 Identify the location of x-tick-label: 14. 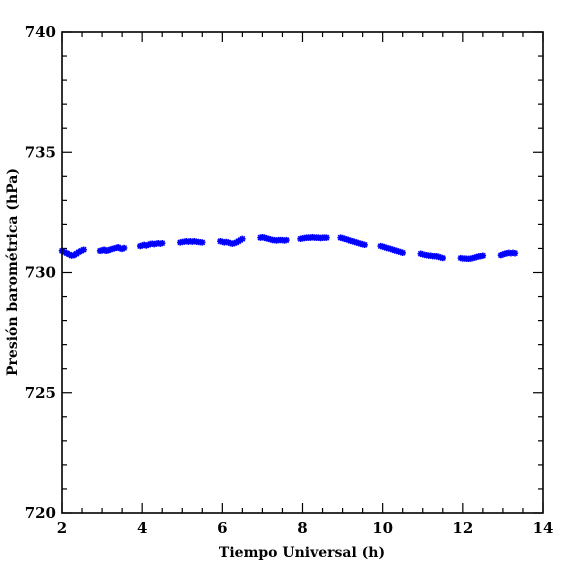
(543, 528).